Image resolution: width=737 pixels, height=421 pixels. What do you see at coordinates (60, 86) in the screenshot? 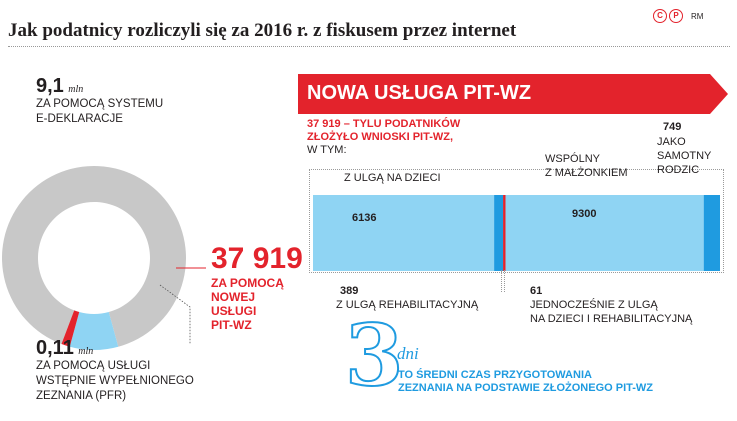
I see `edeklaracje-value: 9,1 mln` at bounding box center [60, 86].